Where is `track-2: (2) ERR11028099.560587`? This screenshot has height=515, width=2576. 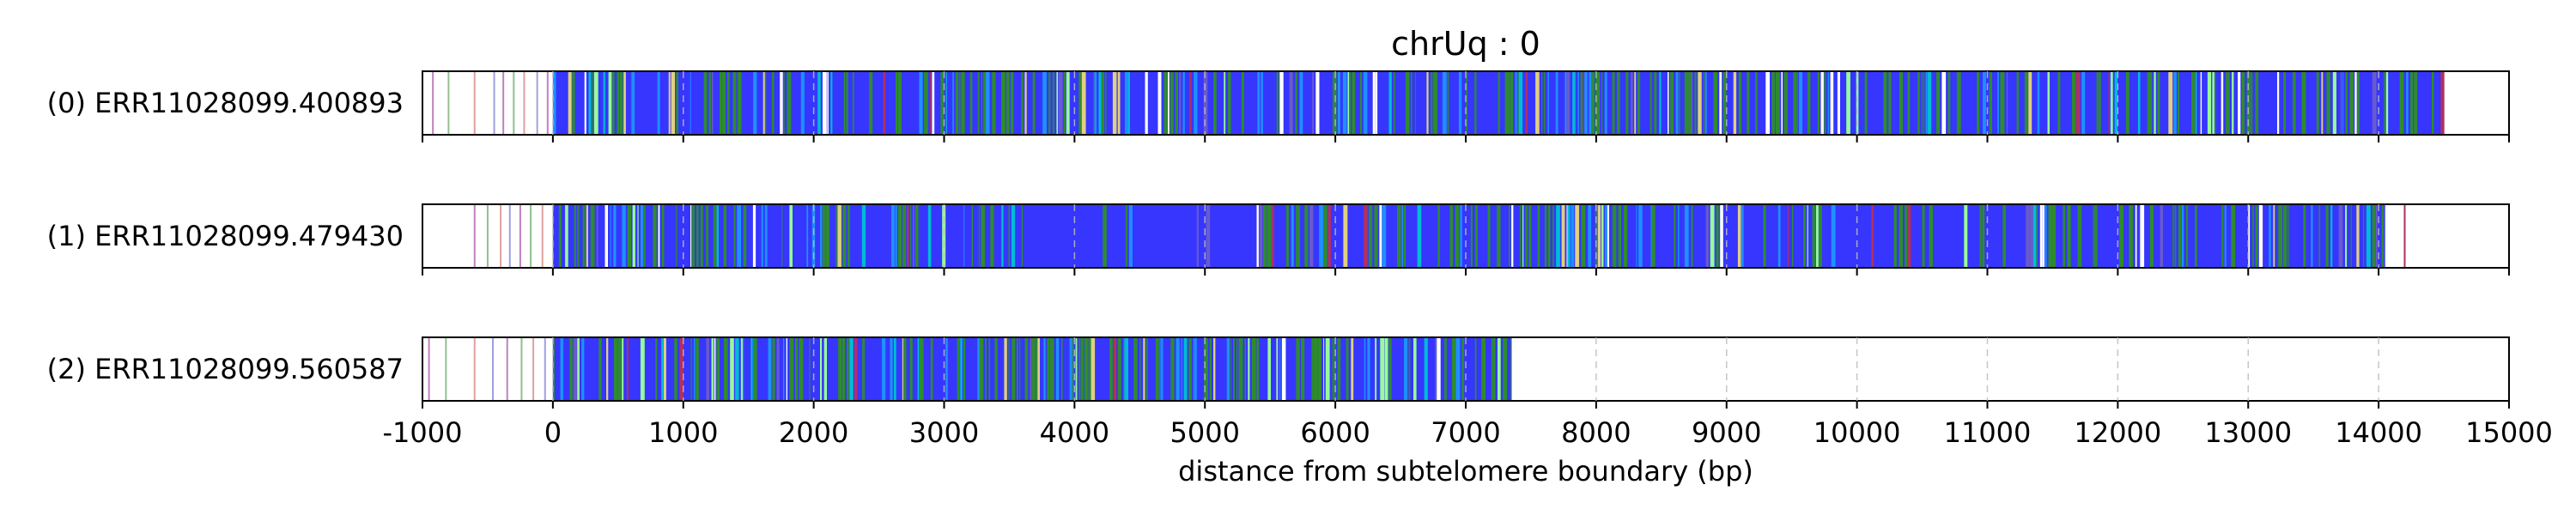 track-2: (2) ERR11028099.560587 is located at coordinates (1279, 372).